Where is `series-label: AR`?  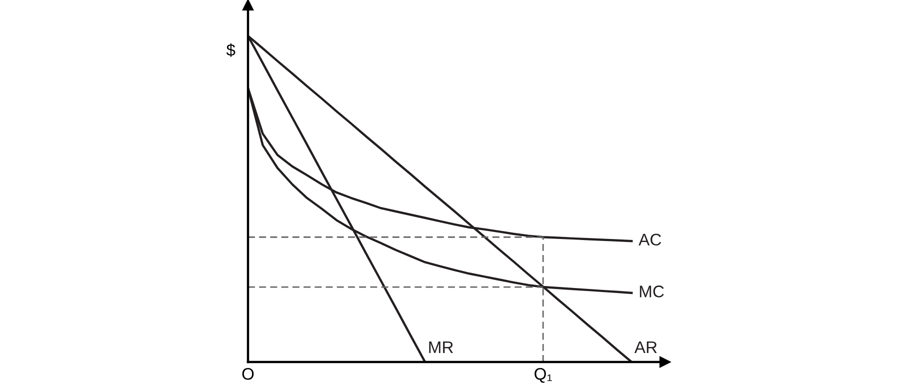
series-label: AR is located at coordinates (645, 347).